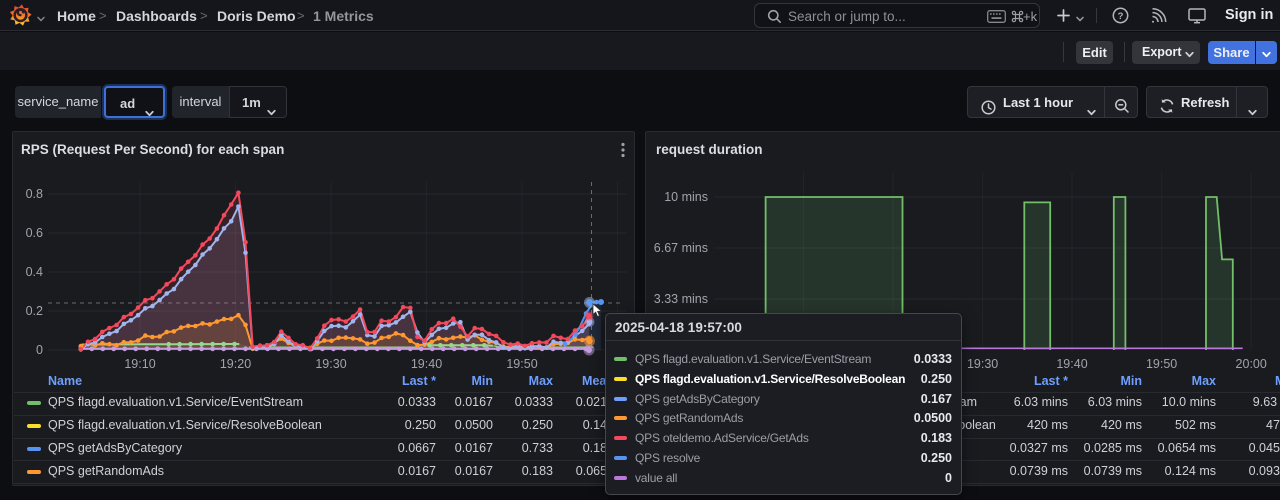 The height and width of the screenshot is (500, 1280). I want to click on svg-text: 19:10, so click(139, 364).